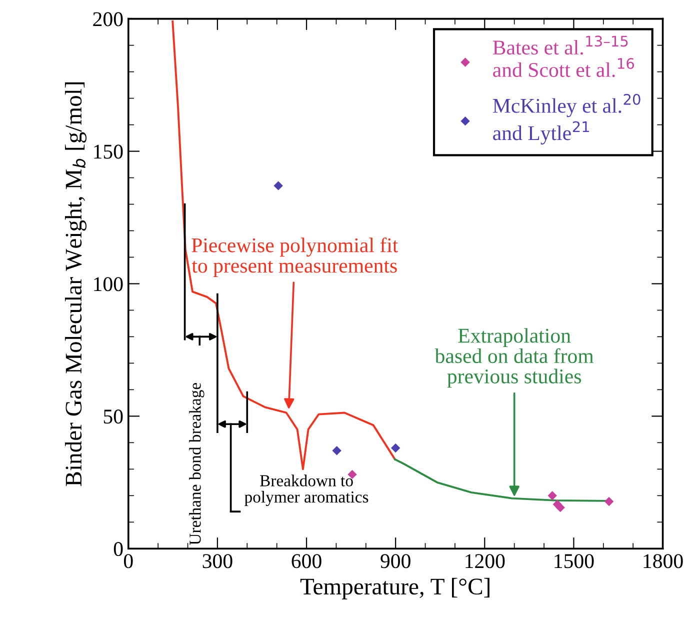 This screenshot has height=627, width=694. I want to click on y-axis-title: Binder Gas Molecular Weight, M$_{b}$ [g/mol], so click(75, 284).